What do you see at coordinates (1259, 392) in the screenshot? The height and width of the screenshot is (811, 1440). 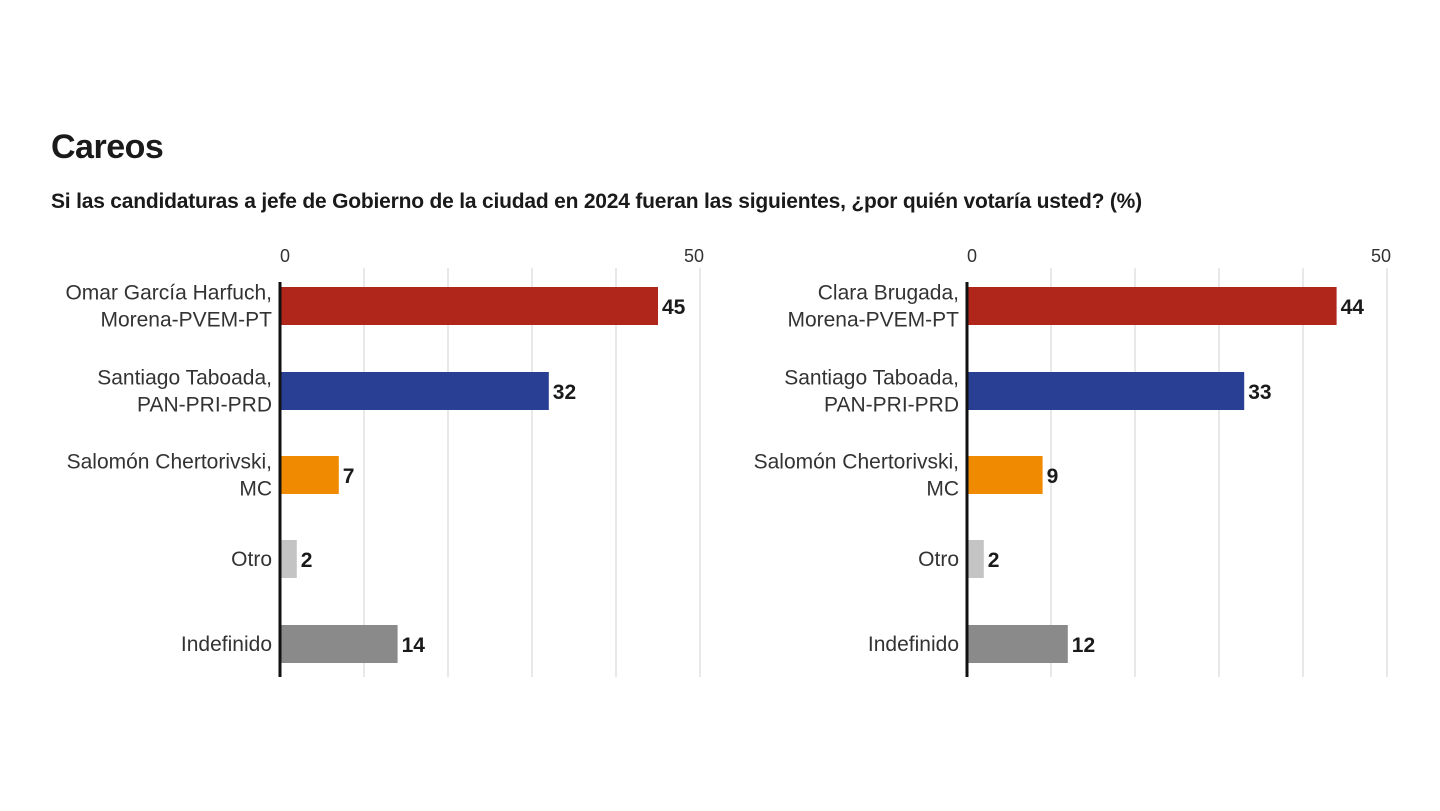 I see `value-label: 33` at bounding box center [1259, 392].